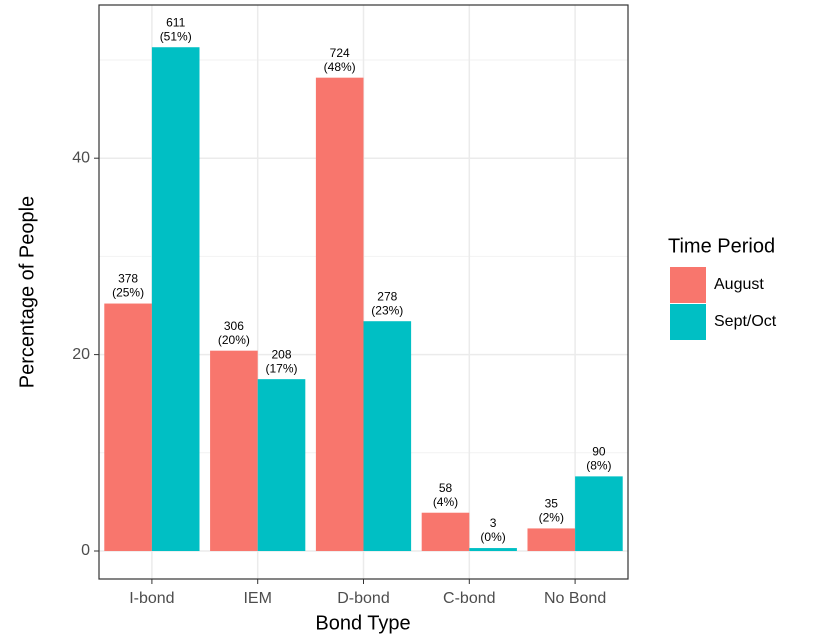 The height and width of the screenshot is (639, 819). Describe the element at coordinates (363, 598) in the screenshot. I see `x-tick-label: D-bond` at that location.